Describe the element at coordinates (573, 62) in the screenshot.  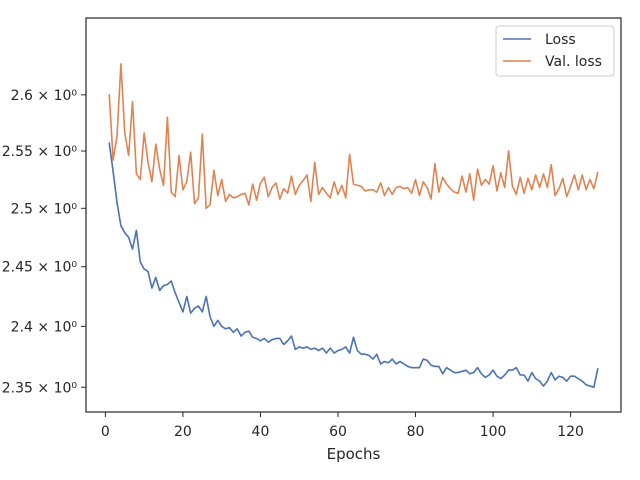
I see `legend-label-val-loss: Val. loss` at that location.